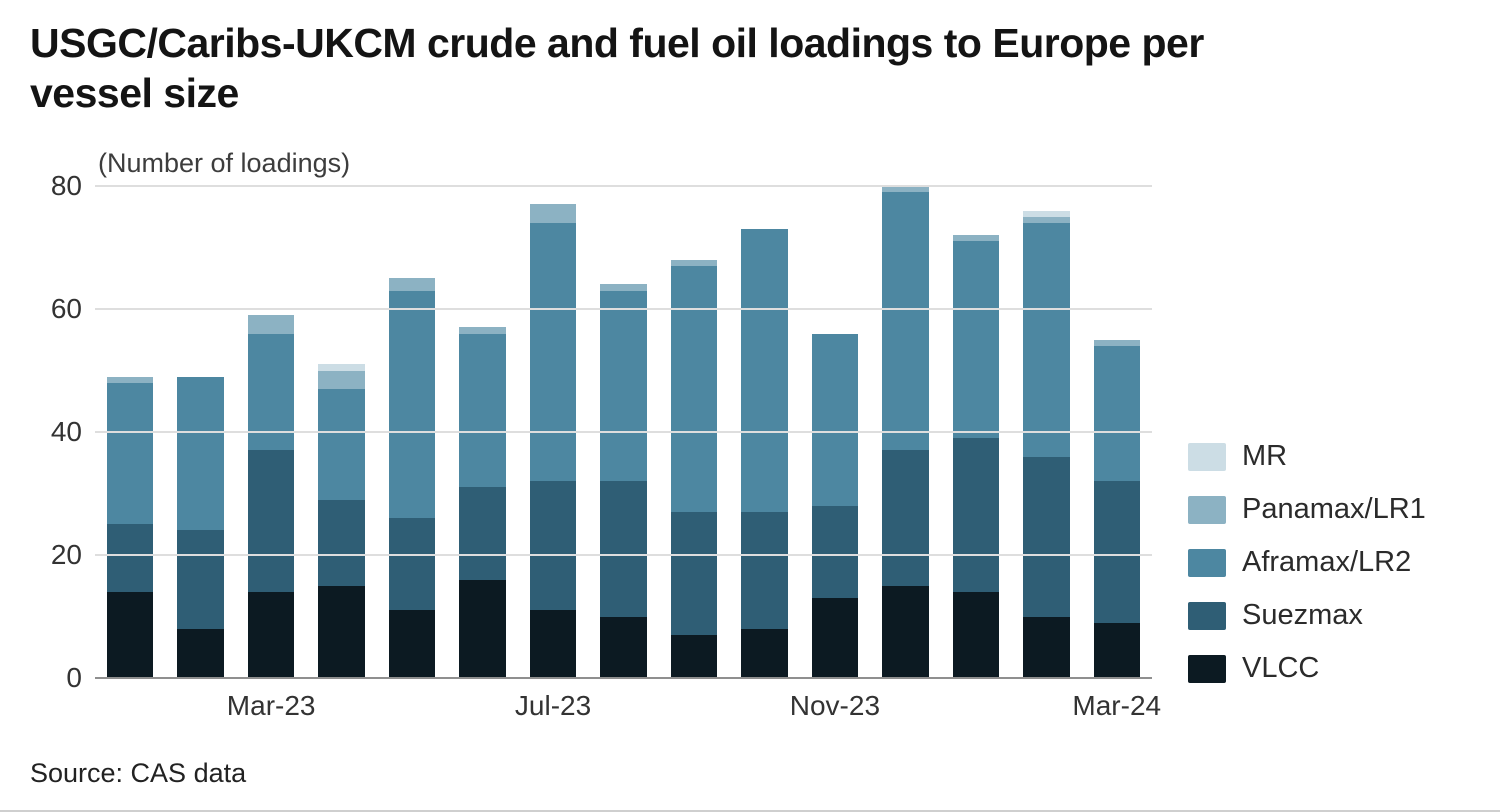 Image resolution: width=1500 pixels, height=812 pixels. I want to click on legend-item: Suezmax, so click(1307, 615).